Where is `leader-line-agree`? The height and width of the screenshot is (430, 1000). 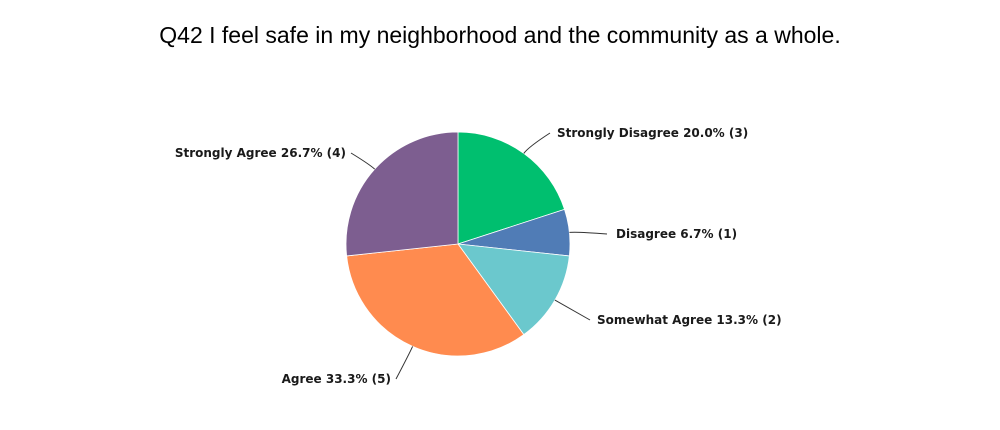 leader-line-agree is located at coordinates (404, 363).